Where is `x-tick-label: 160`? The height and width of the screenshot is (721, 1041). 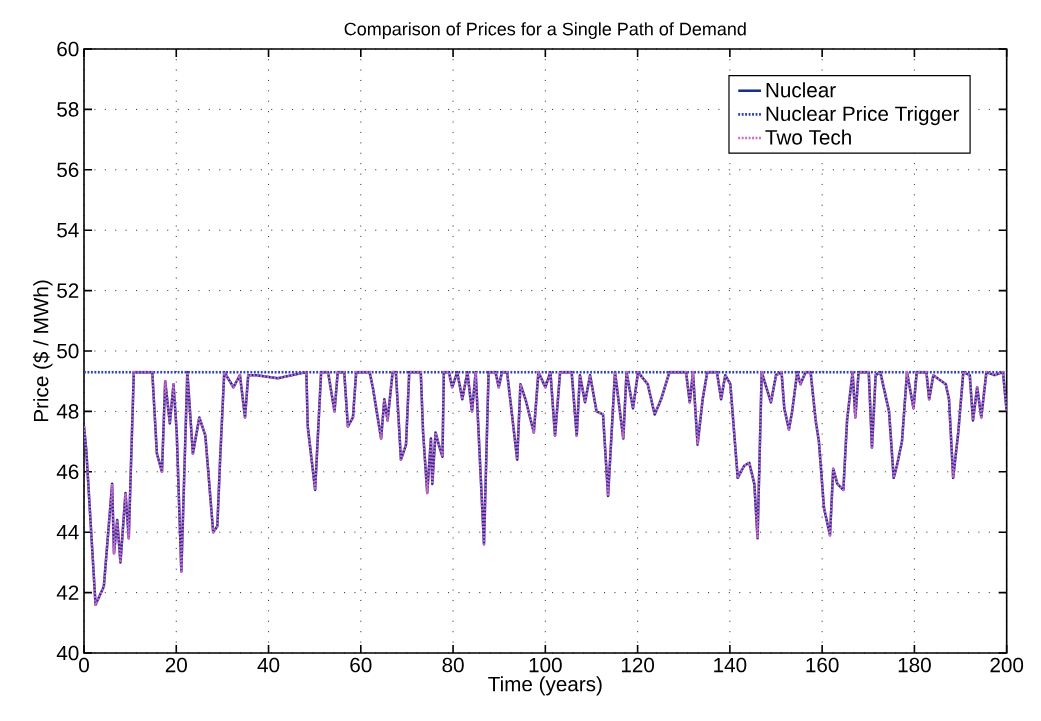
x-tick-label: 160 is located at coordinates (822, 665).